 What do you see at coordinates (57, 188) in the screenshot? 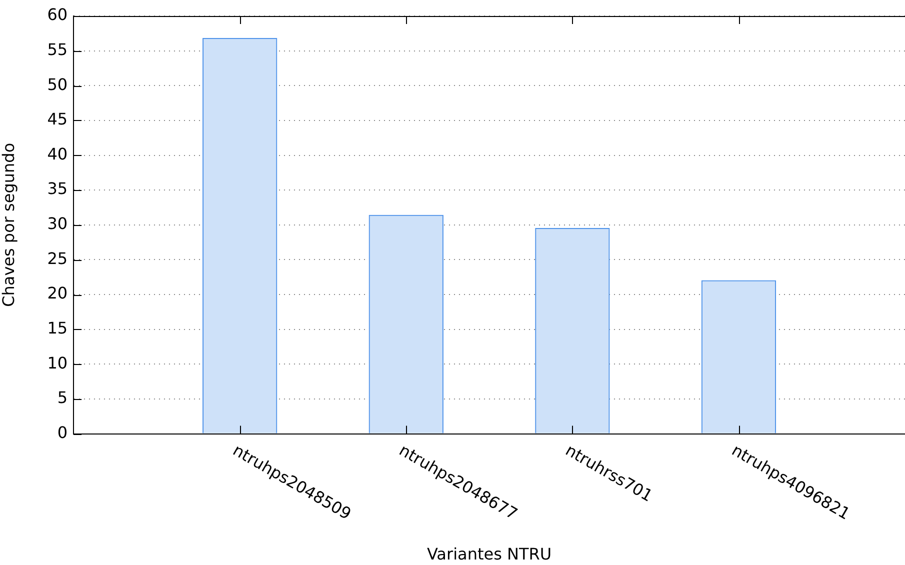
I see `y-tick-label: 35` at bounding box center [57, 188].